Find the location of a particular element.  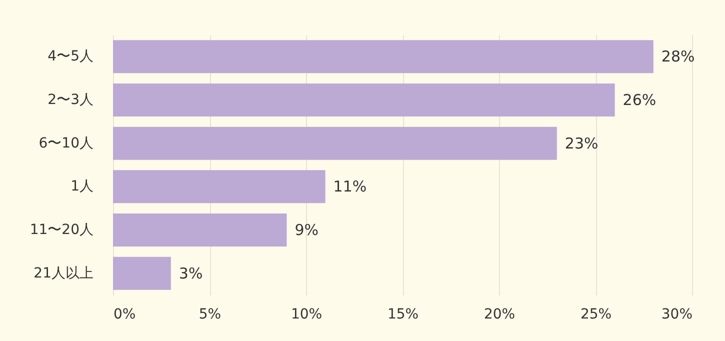

data-label: 11% is located at coordinates (350, 187).